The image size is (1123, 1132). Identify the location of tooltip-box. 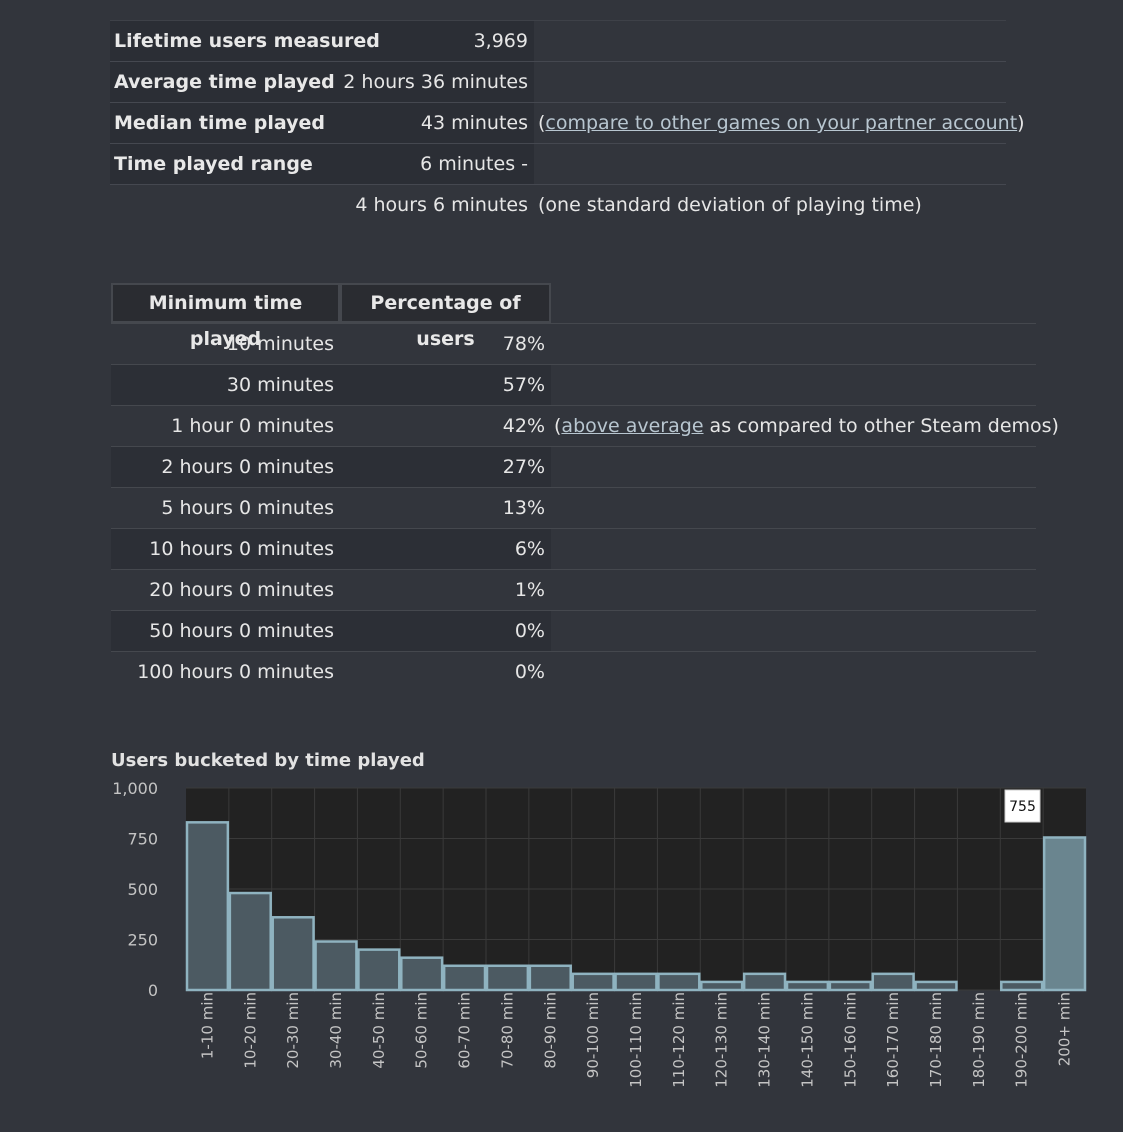
(1022, 806).